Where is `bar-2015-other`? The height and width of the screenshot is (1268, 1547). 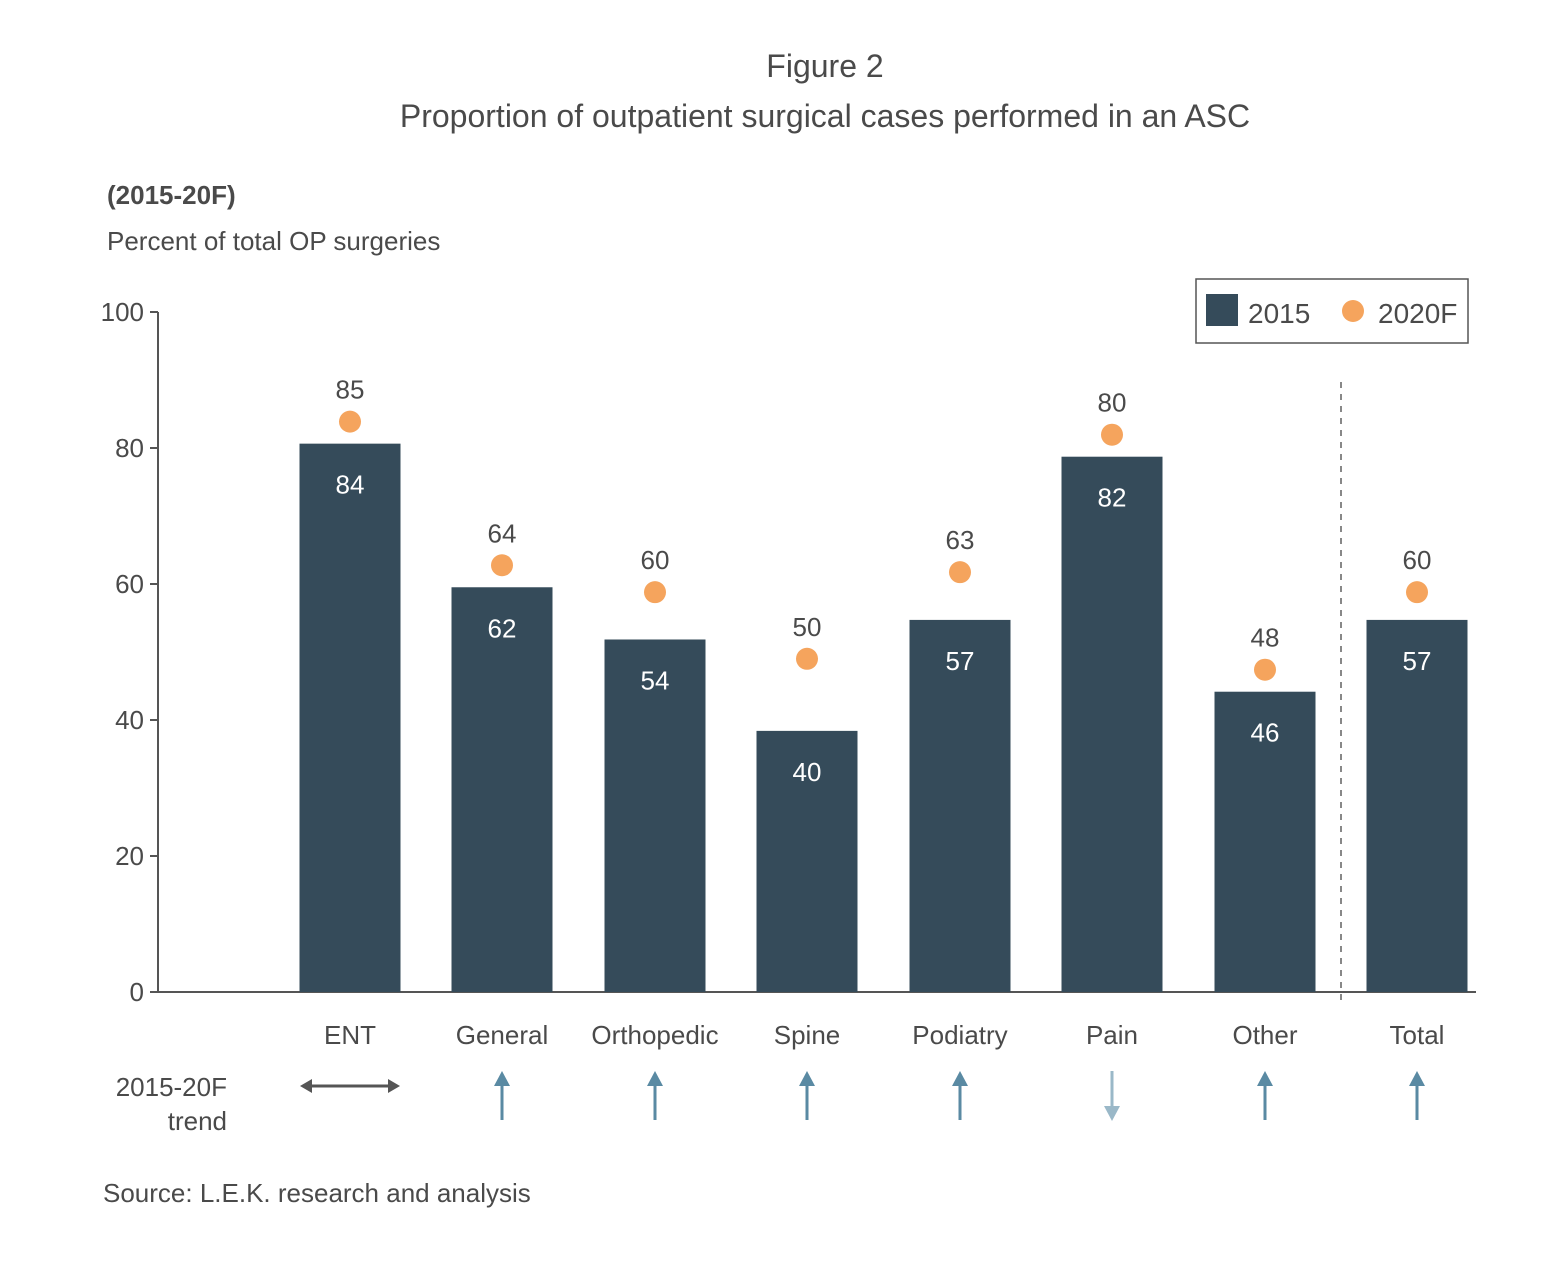
bar-2015-other is located at coordinates (1265, 841).